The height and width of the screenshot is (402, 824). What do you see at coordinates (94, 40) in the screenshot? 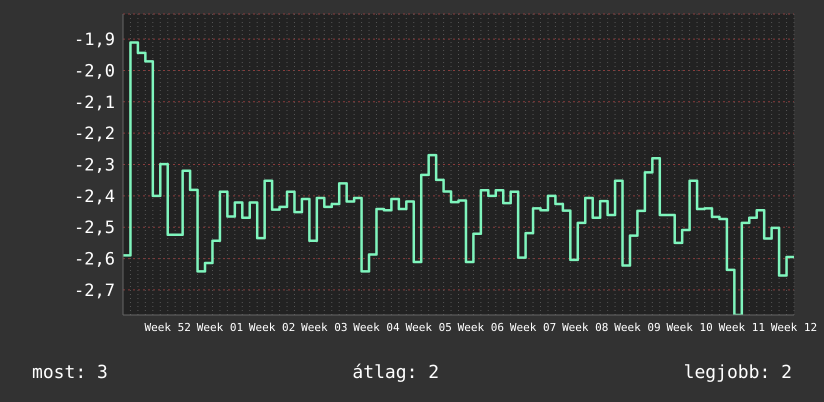
I see `y-tick-label: -1,9` at bounding box center [94, 40].